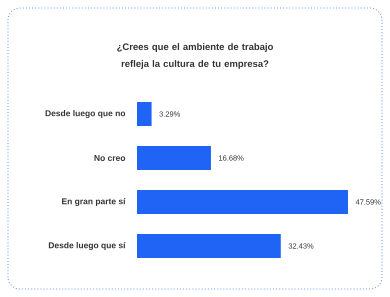 Image resolution: width=390 pixels, height=297 pixels. I want to click on y-tick-label: No creo, so click(110, 158).